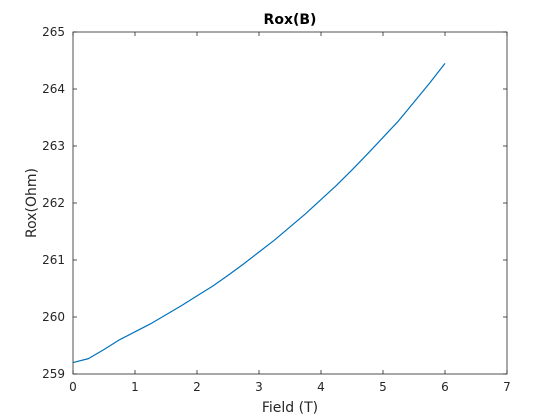  Describe the element at coordinates (135, 387) in the screenshot. I see `x-tick-label: 1` at that location.